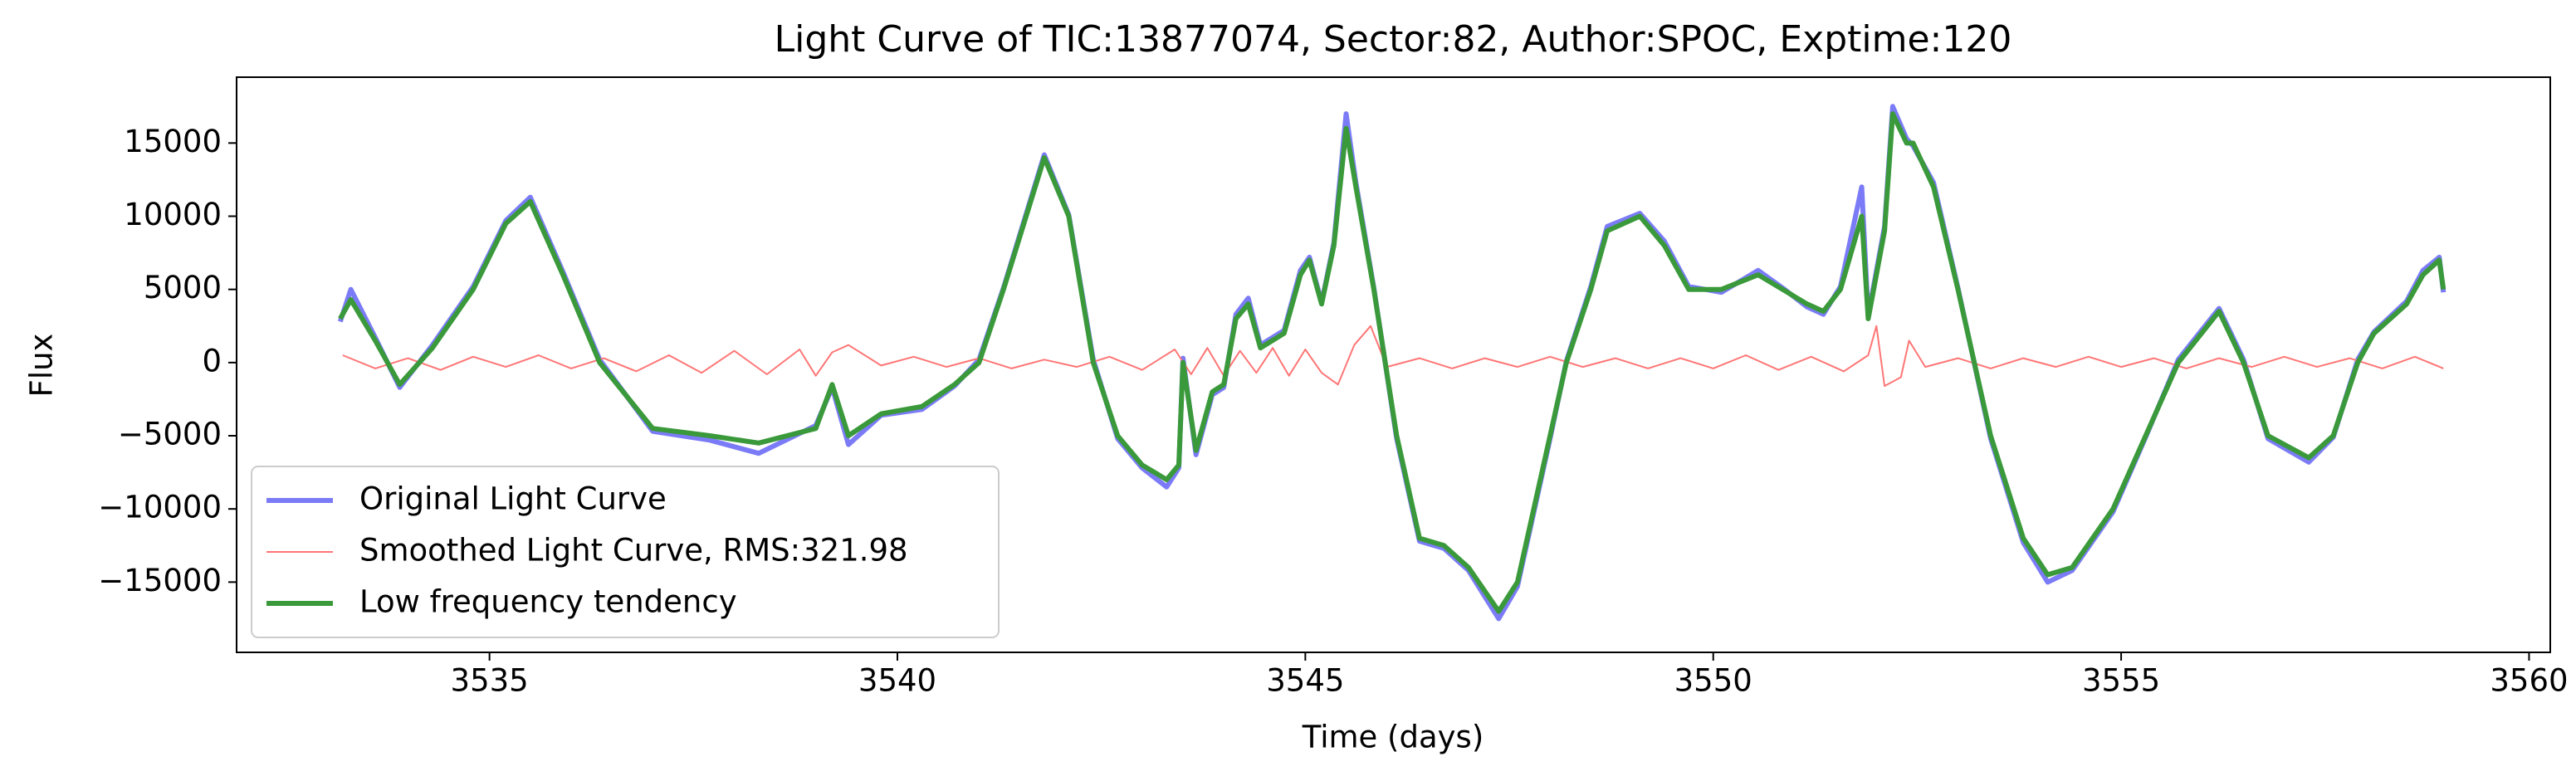 This screenshot has height=781, width=2576. What do you see at coordinates (490, 681) in the screenshot?
I see `x-tick-label: 3535` at bounding box center [490, 681].